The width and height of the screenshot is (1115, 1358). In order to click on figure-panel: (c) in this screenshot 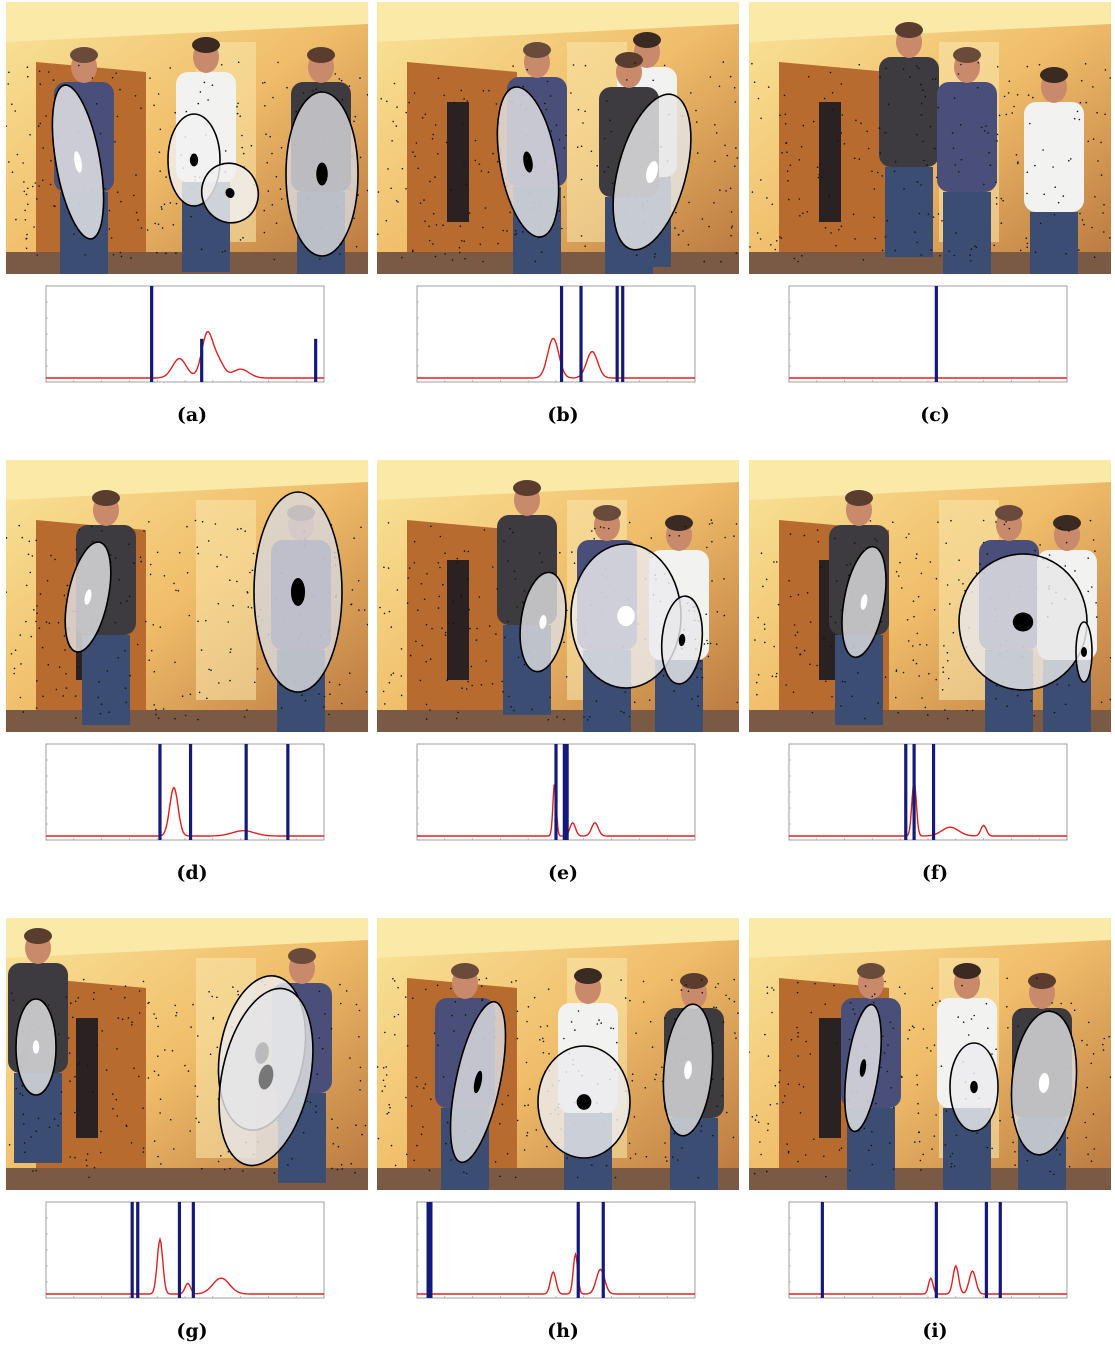, I will do `click(932, 222)`.